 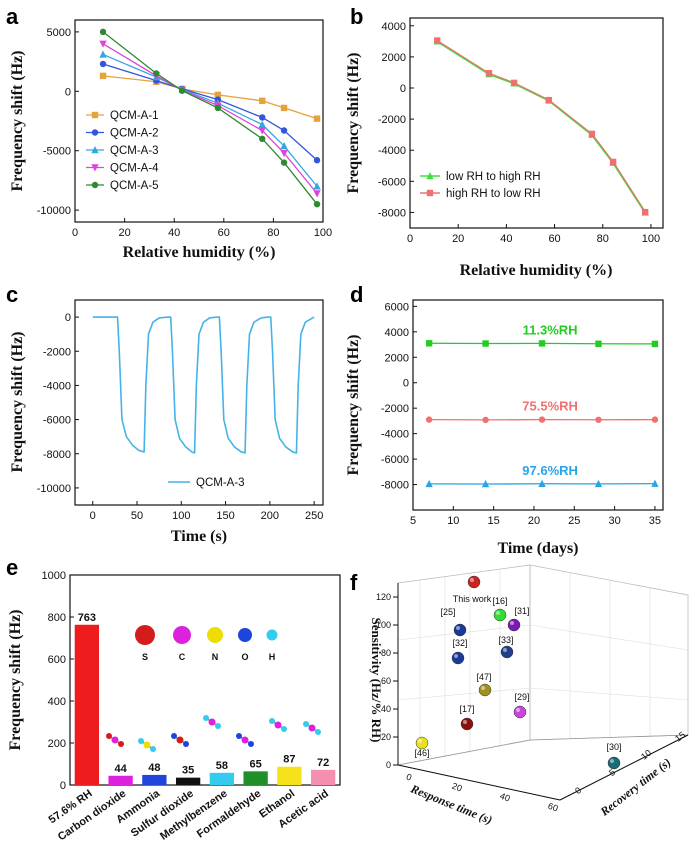 I want to click on back-wall-right-f, so click(x=609, y=652).